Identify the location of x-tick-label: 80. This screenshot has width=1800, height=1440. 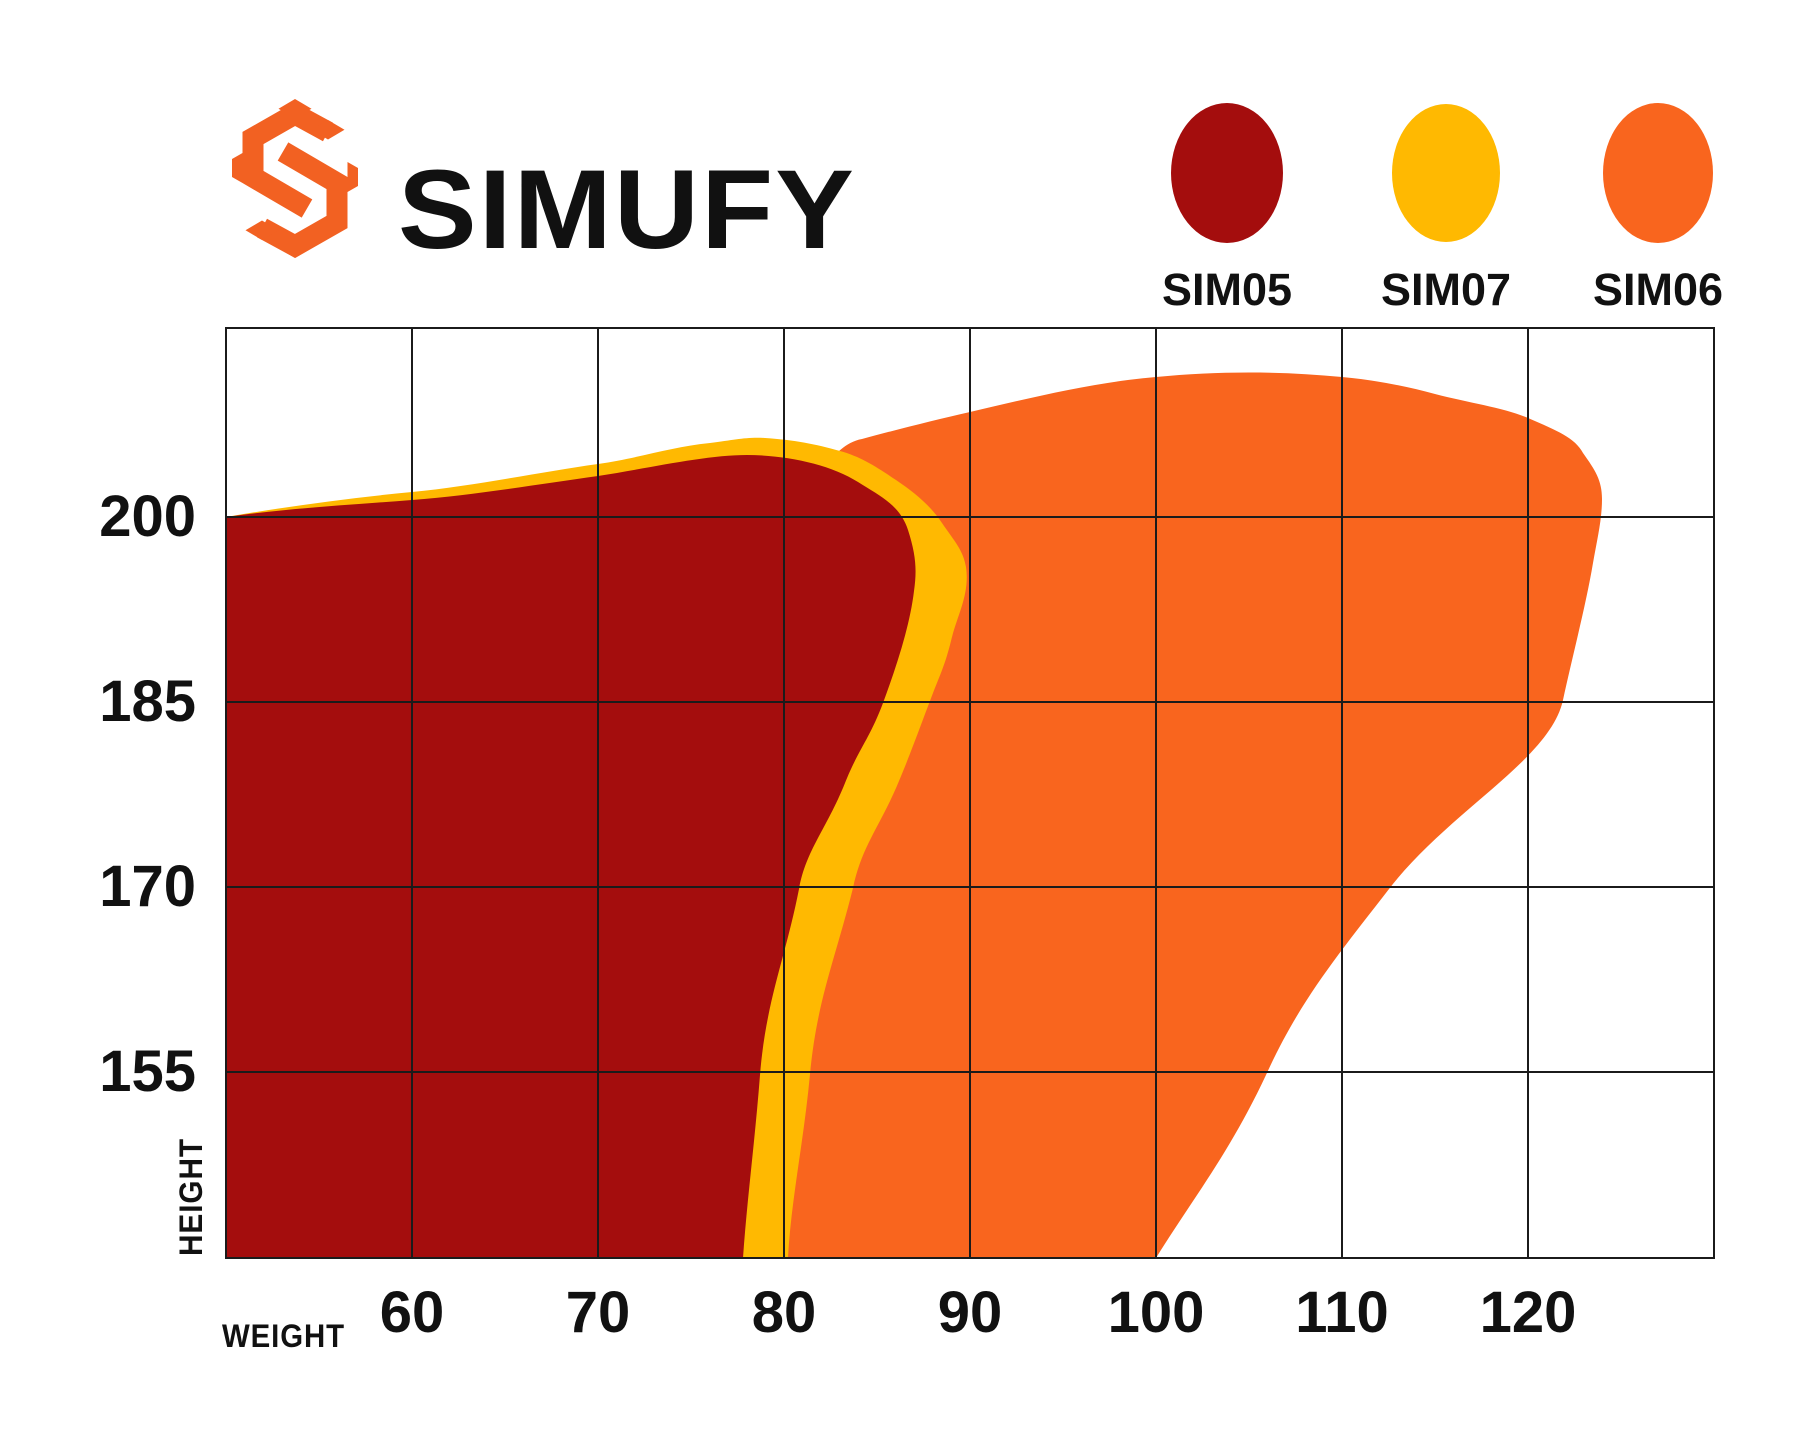
(784, 1312).